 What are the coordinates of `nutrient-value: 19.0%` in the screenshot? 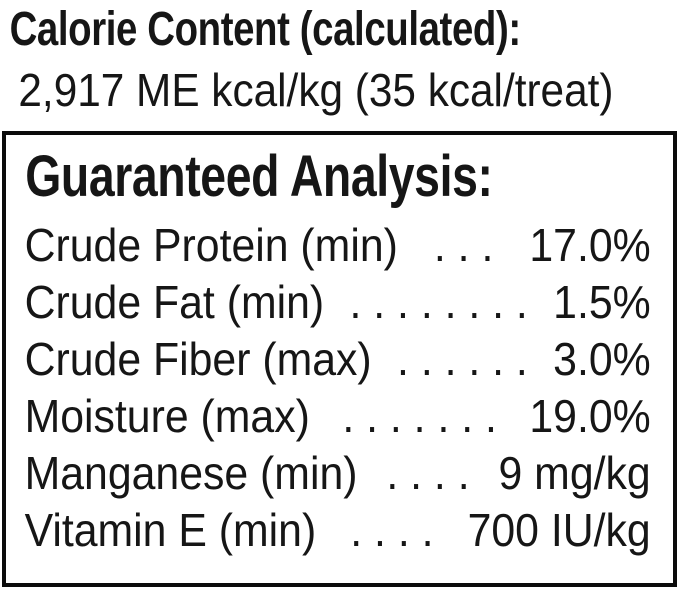 It's located at (590, 415).